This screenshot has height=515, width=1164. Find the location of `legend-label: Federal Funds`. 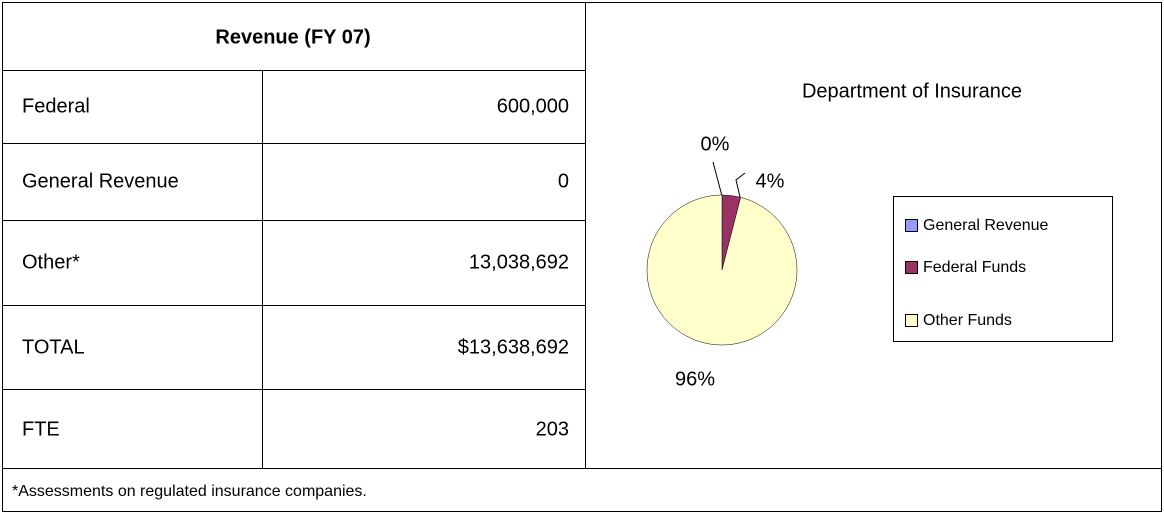

legend-label: Federal Funds is located at coordinates (974, 267).